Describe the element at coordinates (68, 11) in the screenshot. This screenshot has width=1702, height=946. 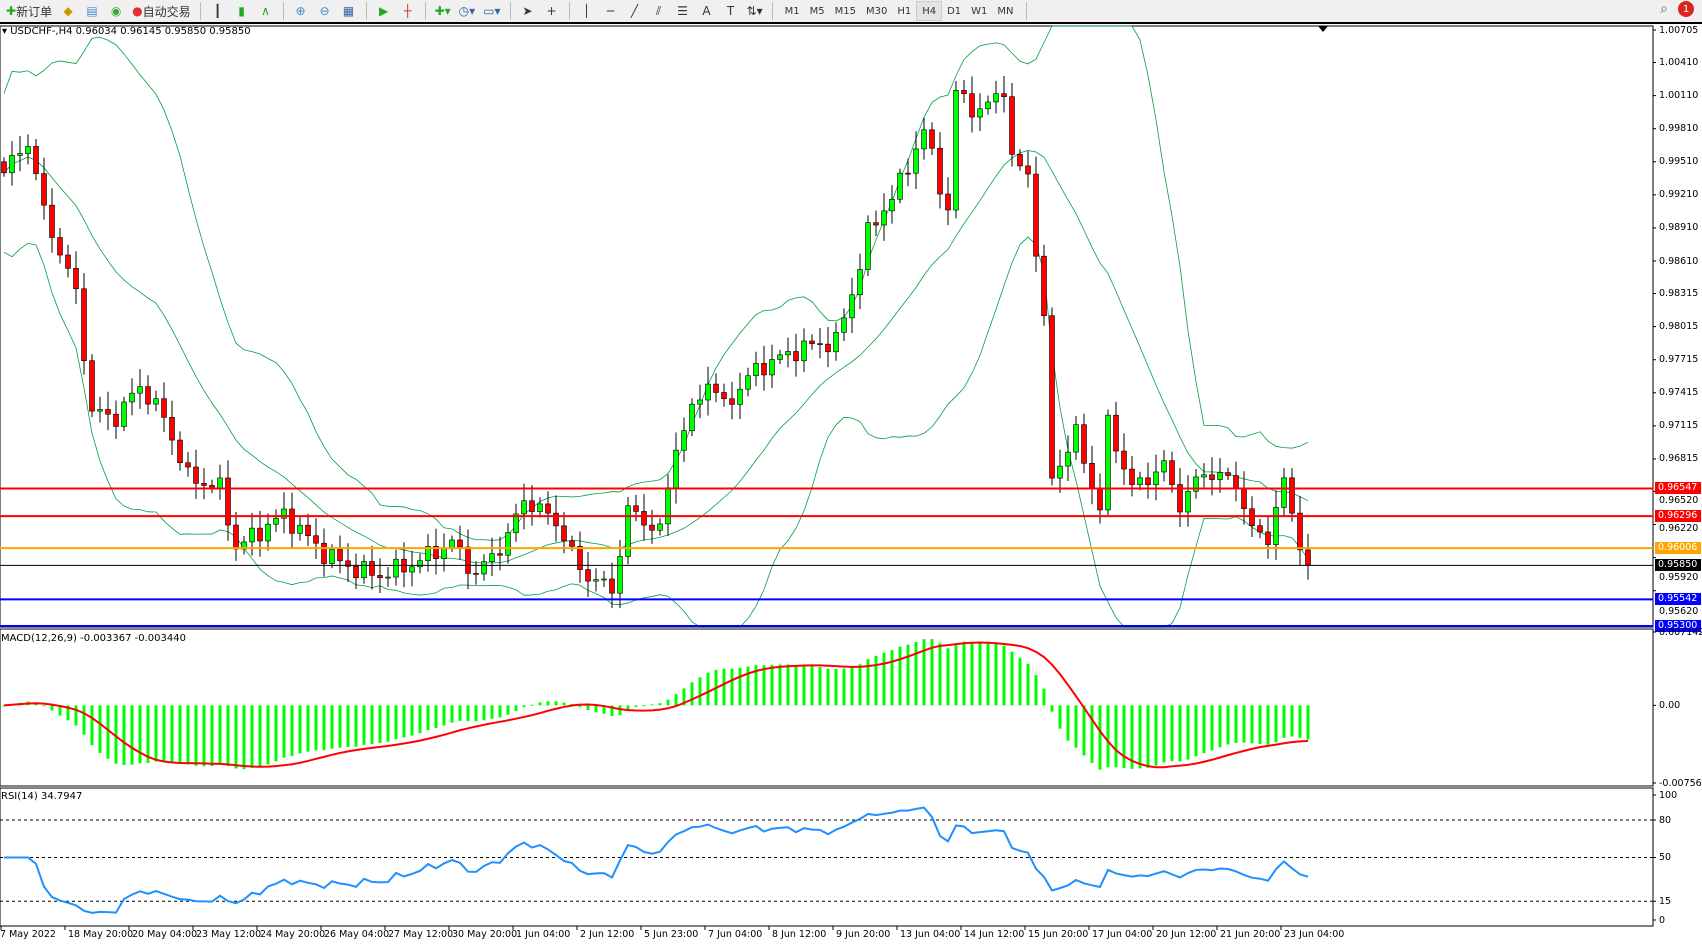
I see `market-watch-icon: ◆` at that location.